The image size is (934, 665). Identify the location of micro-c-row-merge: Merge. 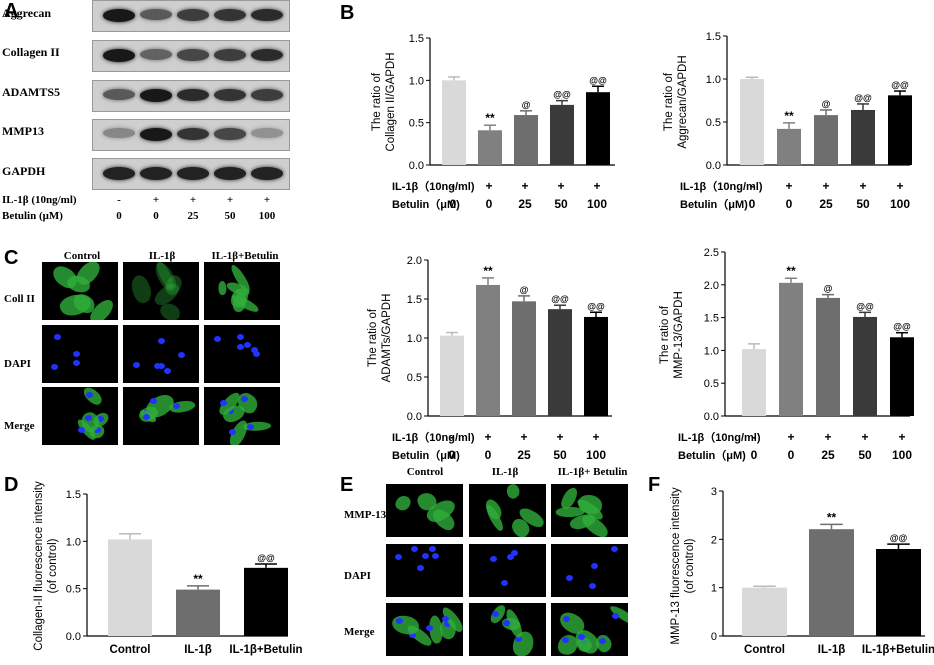
(19, 426).